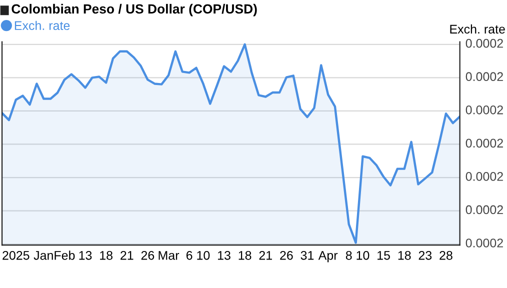 The width and height of the screenshot is (507, 288). Describe the element at coordinates (446, 255) in the screenshot. I see `x-tick-label: 28` at that location.